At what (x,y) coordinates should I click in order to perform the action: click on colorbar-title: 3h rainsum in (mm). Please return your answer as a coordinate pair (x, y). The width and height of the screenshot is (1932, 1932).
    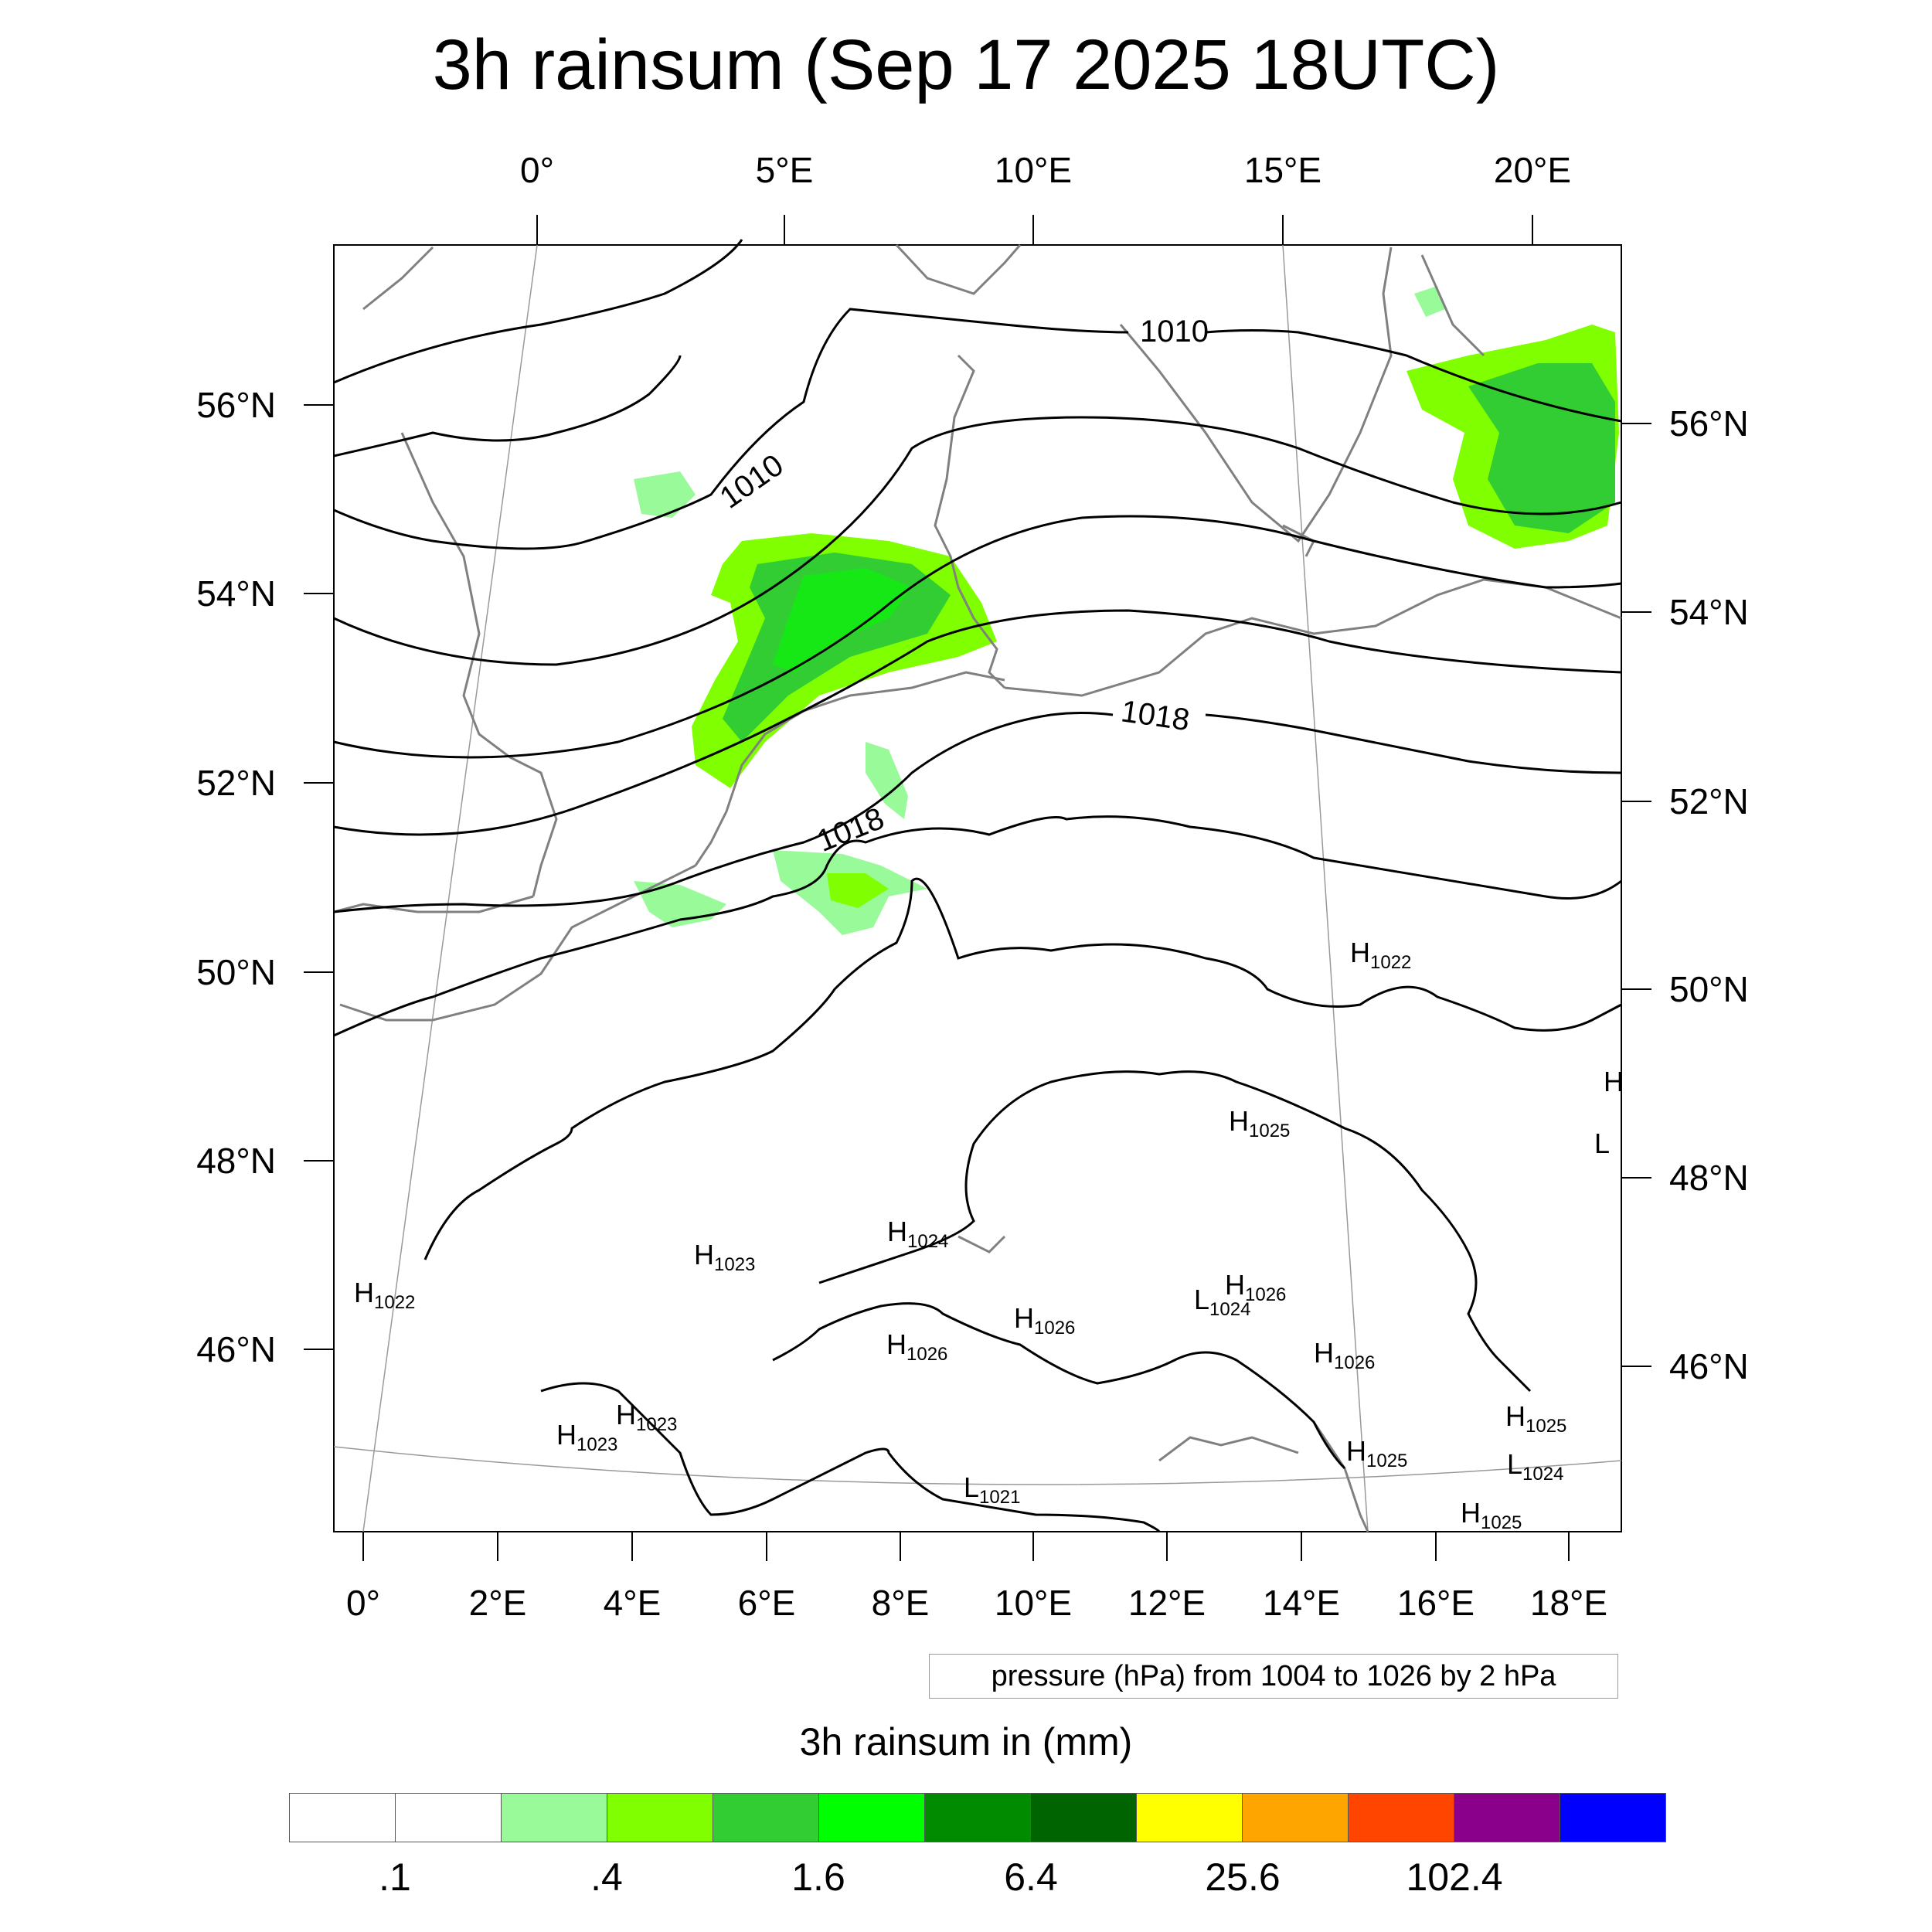
    Looking at the image, I should click on (966, 1742).